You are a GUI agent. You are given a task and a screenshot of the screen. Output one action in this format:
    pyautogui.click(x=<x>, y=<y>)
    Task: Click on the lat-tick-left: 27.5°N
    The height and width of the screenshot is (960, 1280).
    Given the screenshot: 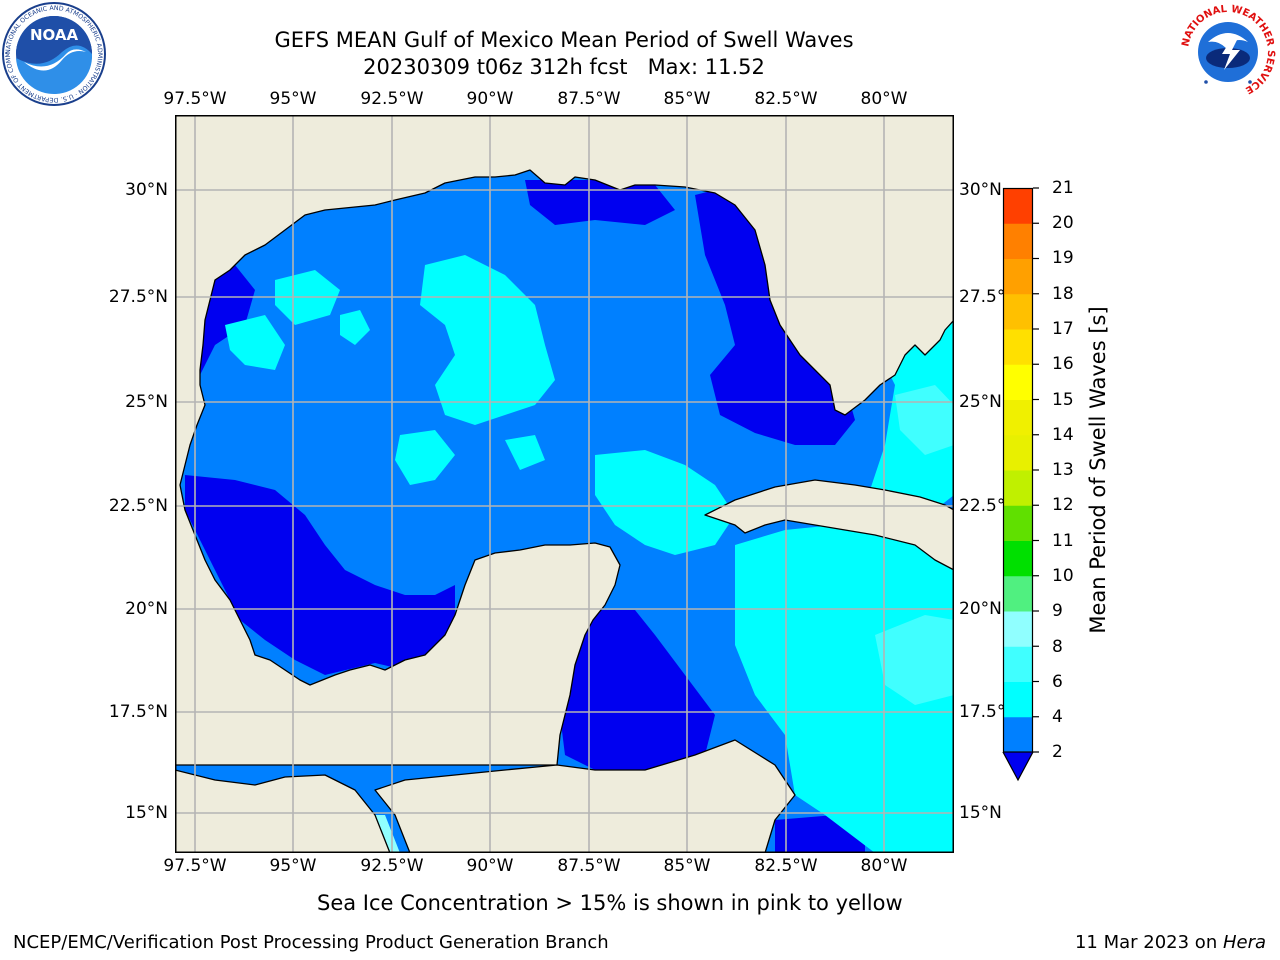 What is the action you would take?
    pyautogui.click(x=138, y=297)
    